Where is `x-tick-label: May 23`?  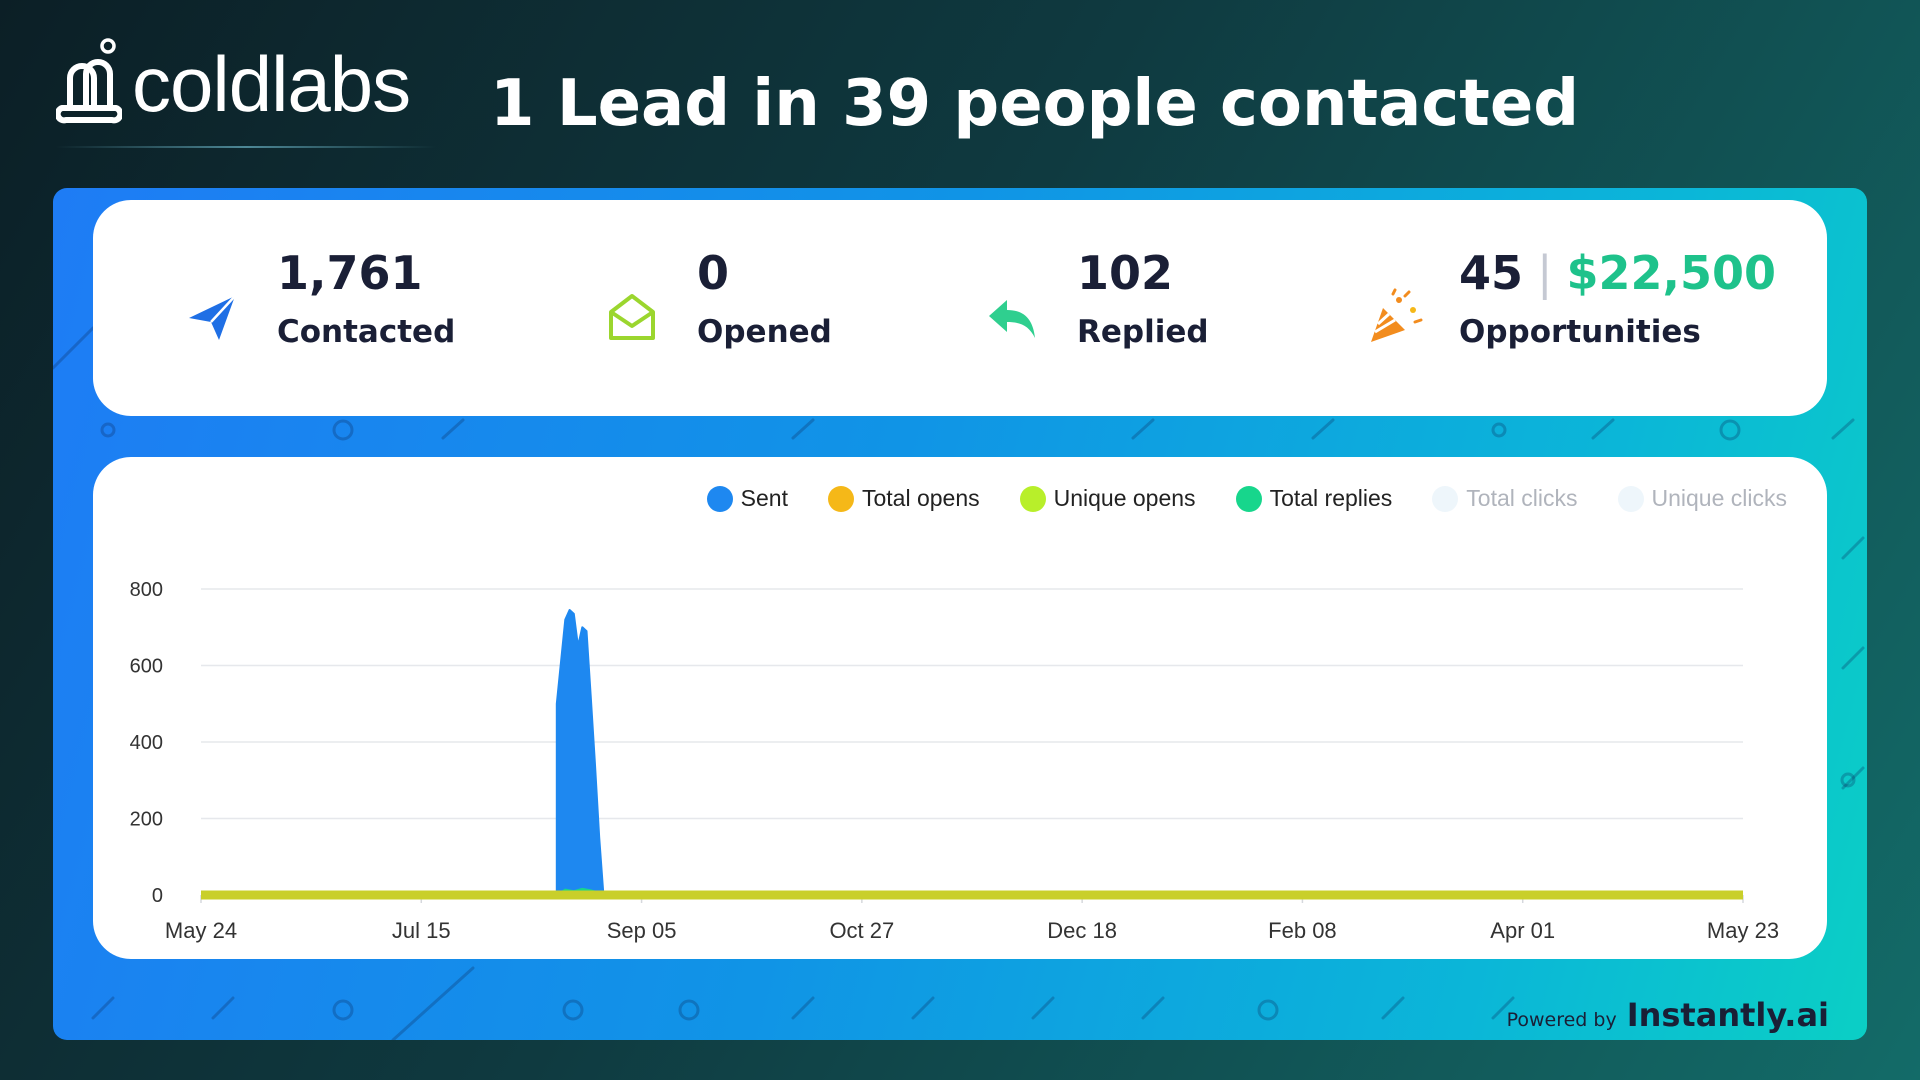
x-tick-label: May 23 is located at coordinates (1743, 930).